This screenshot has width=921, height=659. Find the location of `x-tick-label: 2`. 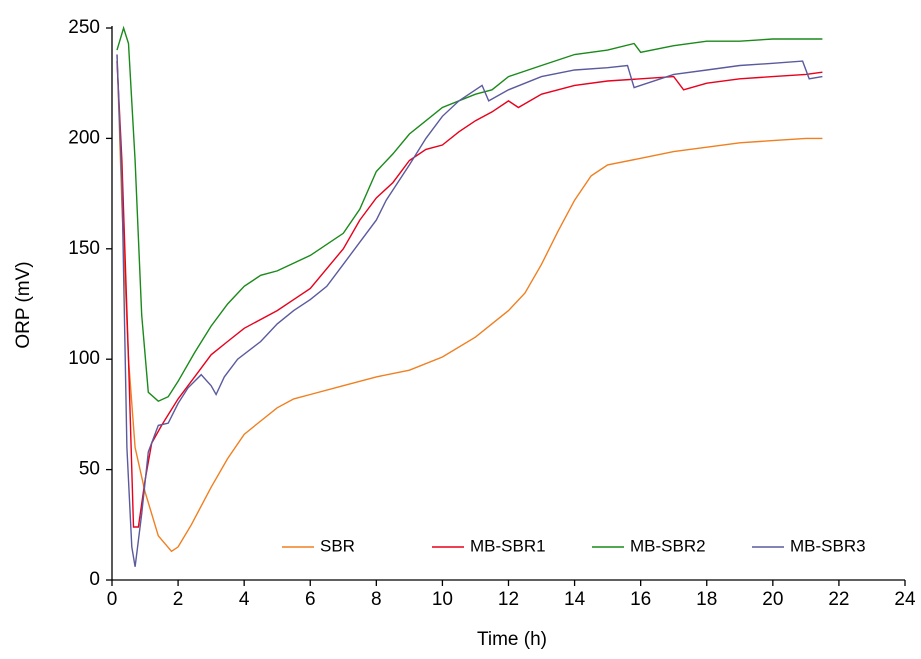

x-tick-label: 2 is located at coordinates (178, 599).